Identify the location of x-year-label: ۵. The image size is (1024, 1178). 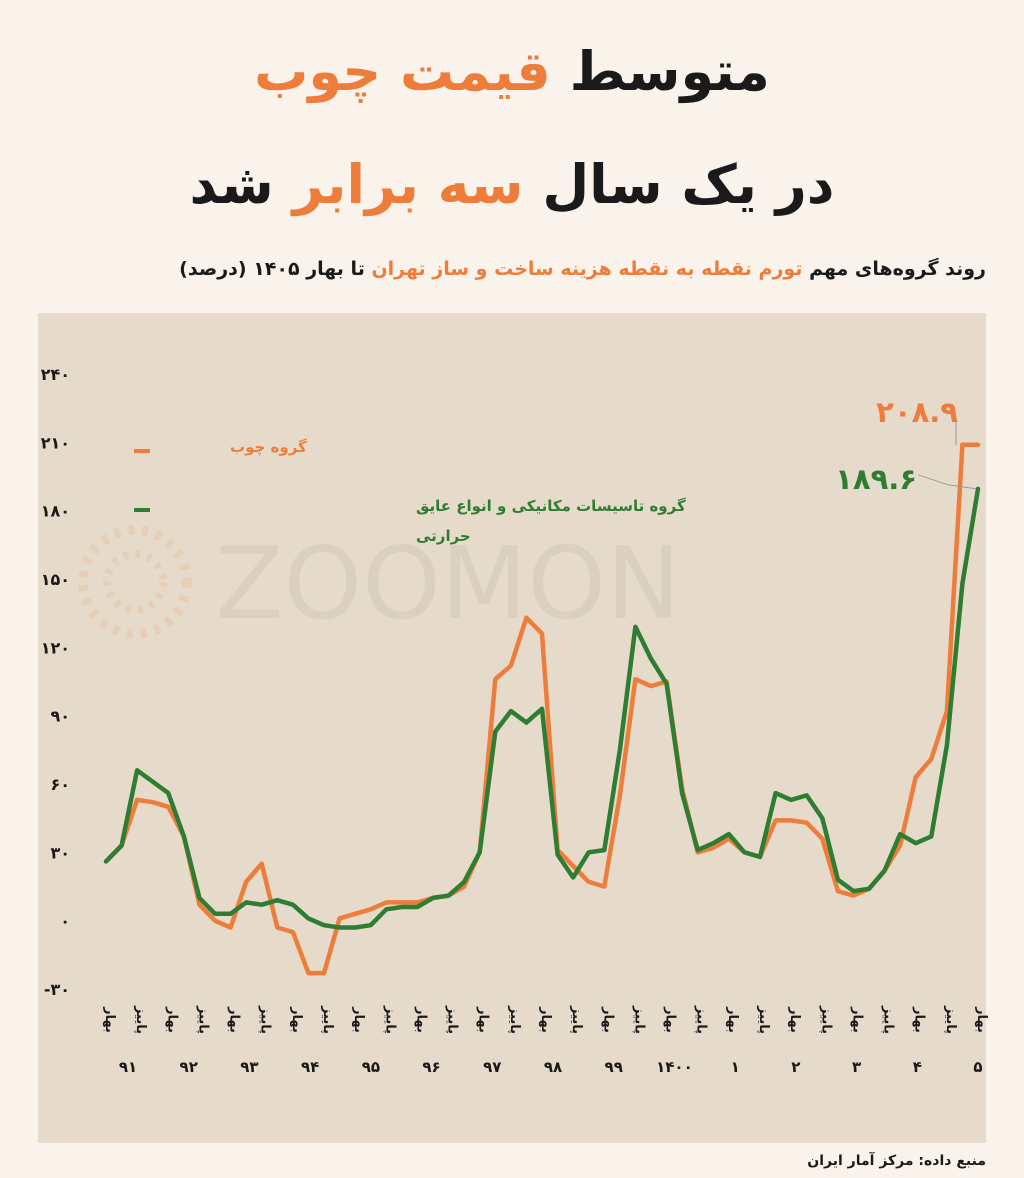
(977, 1067).